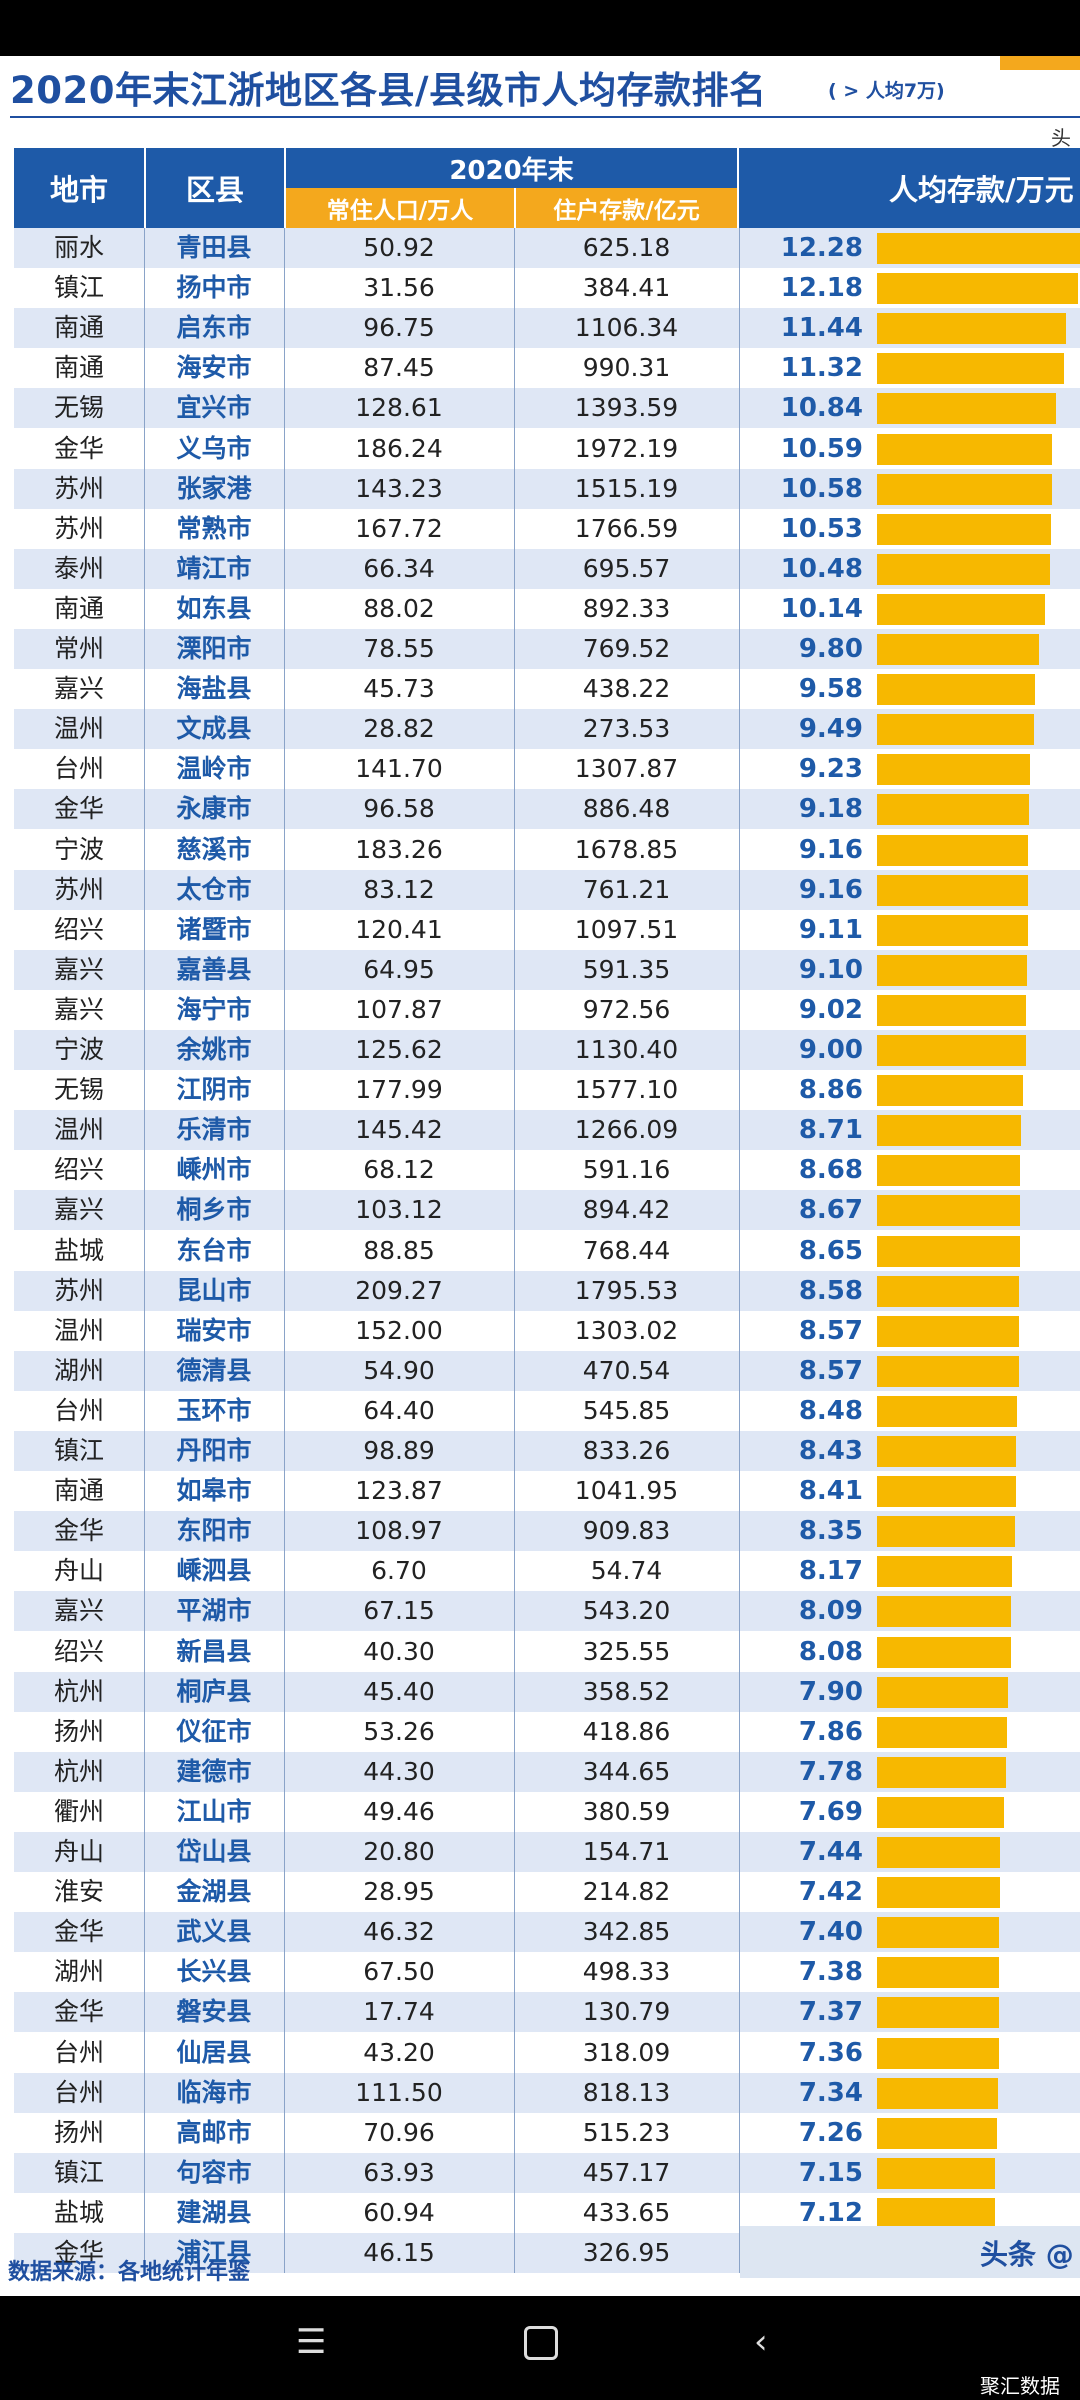 The image size is (1080, 2400). Describe the element at coordinates (547, 1771) in the screenshot. I see `table-row: 杭州 建德市 44.30 344.65 7.78` at that location.